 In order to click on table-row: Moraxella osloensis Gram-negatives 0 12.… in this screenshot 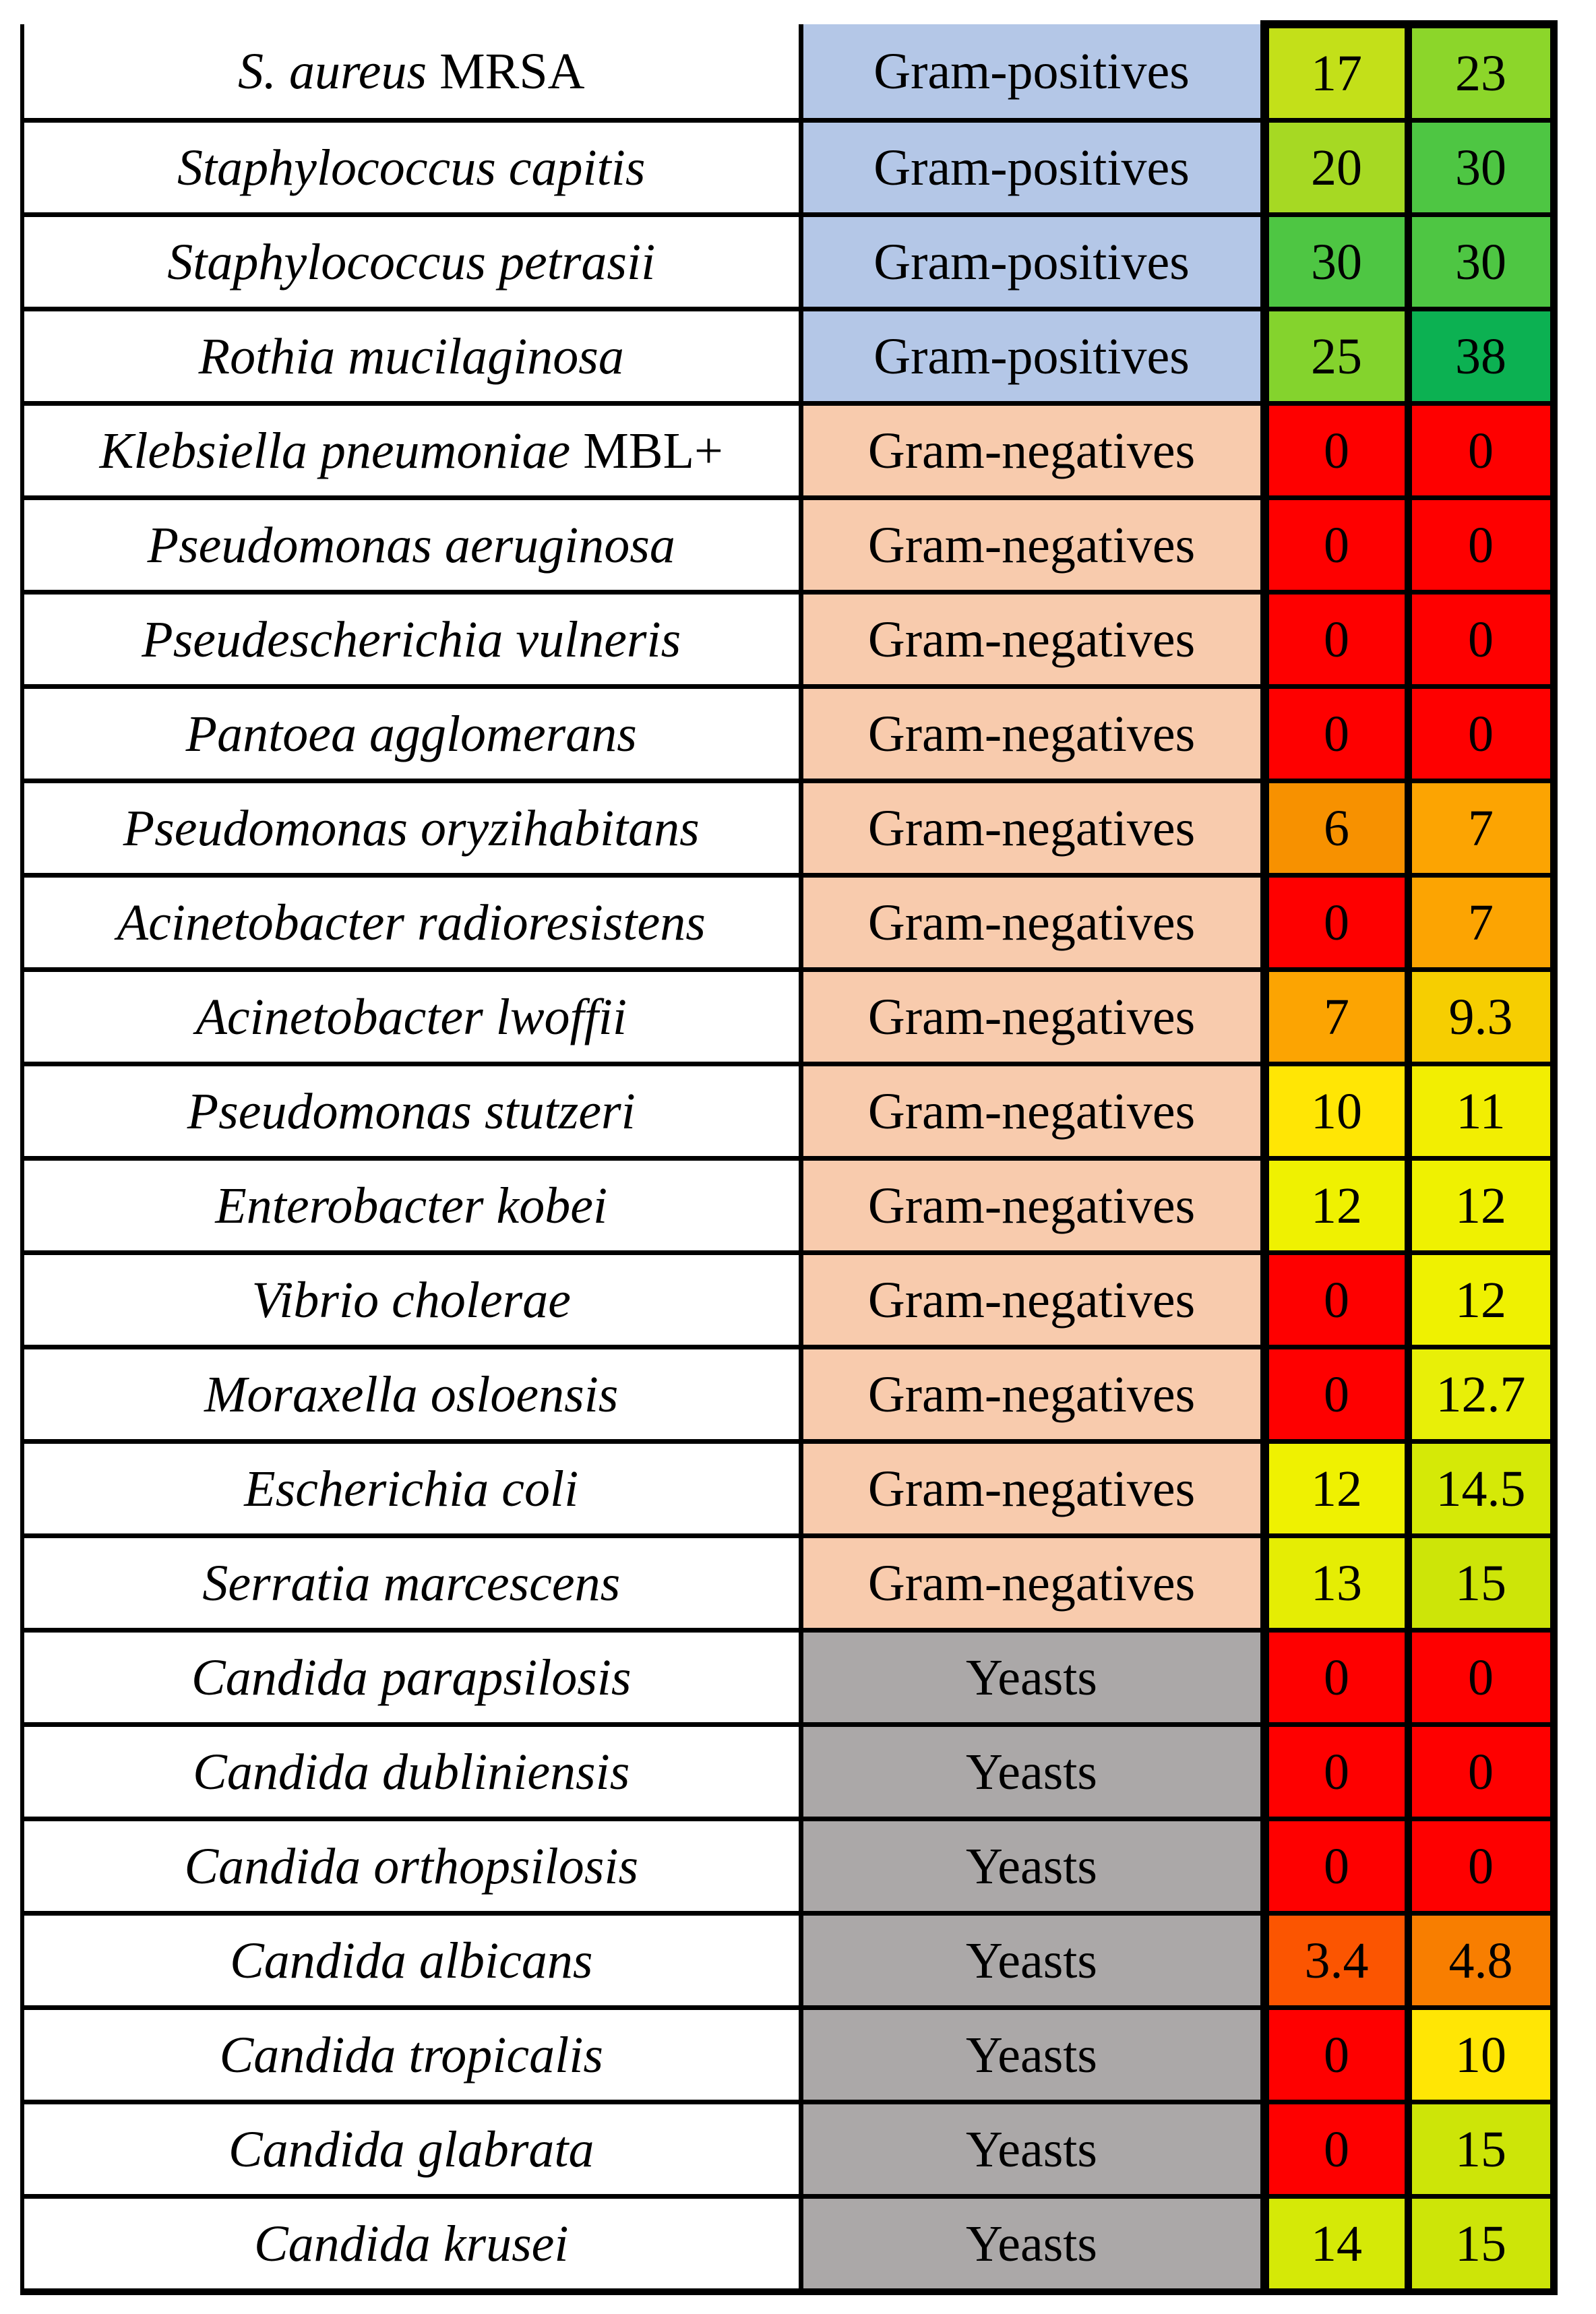, I will do `click(789, 1394)`.